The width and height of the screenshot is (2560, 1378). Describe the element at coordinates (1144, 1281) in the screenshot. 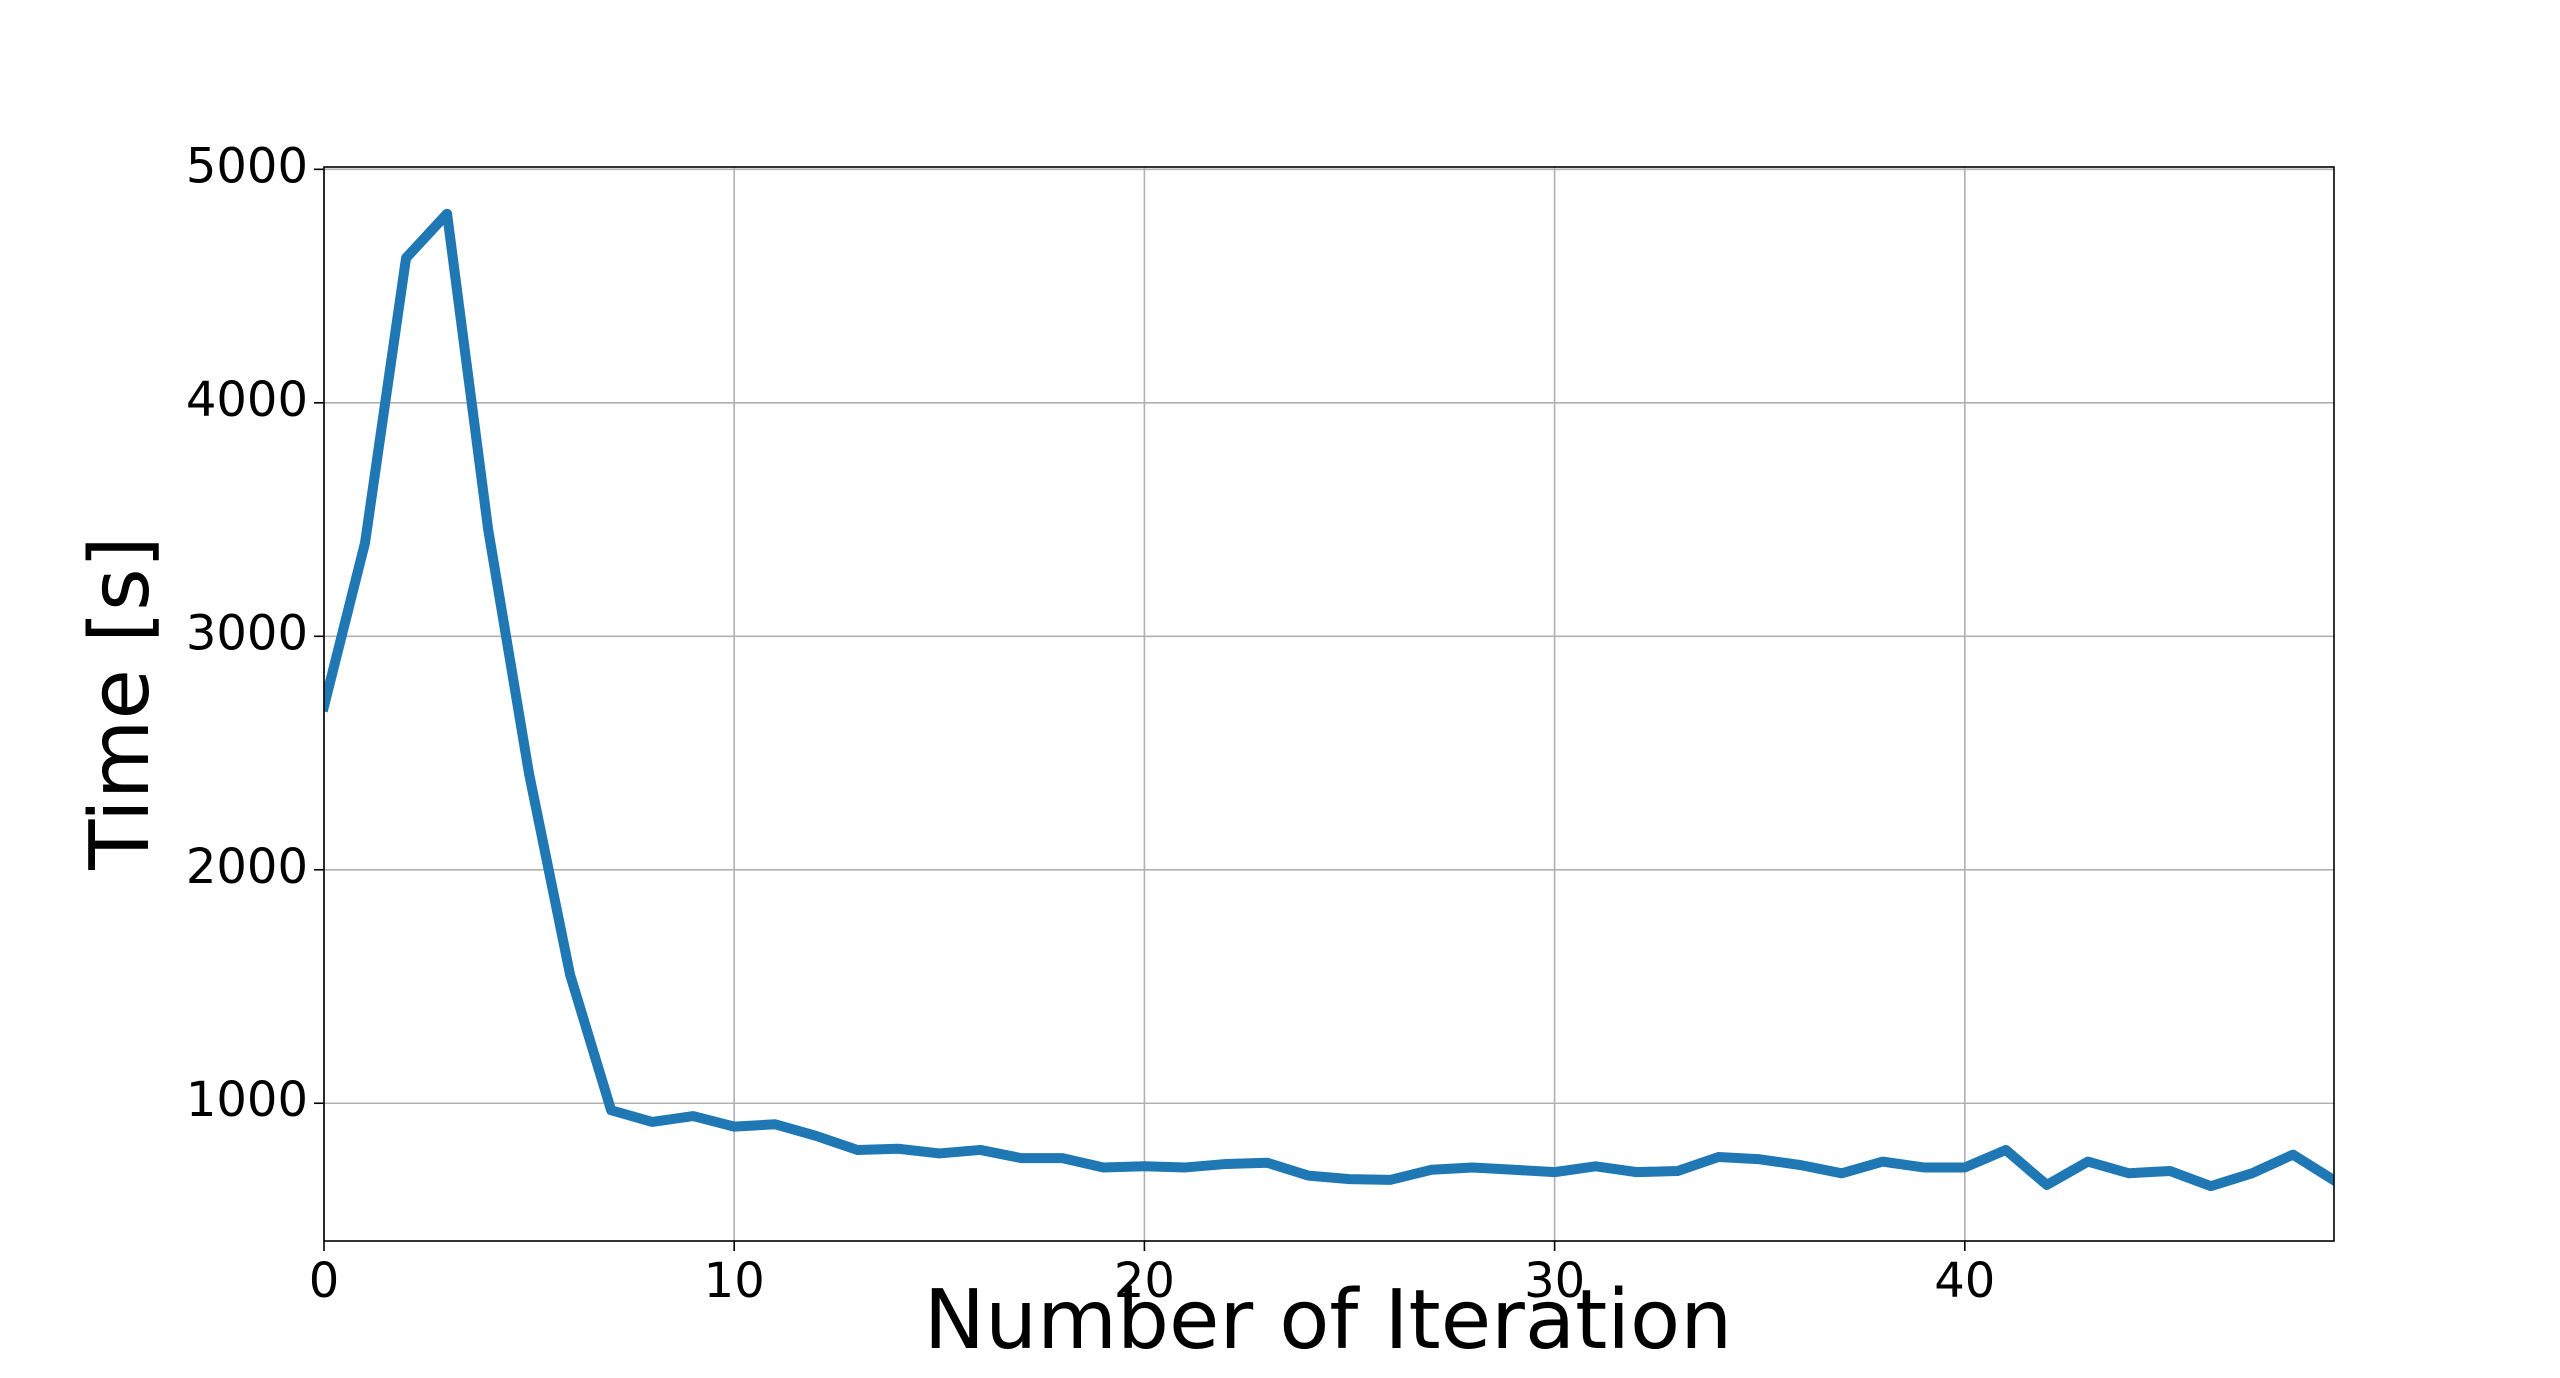

I see `x-tick-label: 20` at that location.